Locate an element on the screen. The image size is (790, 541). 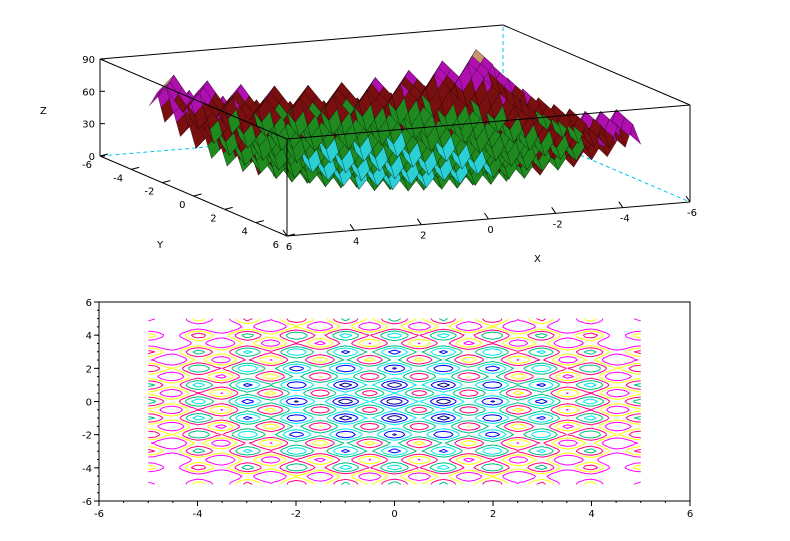
z-tick-label: 60 is located at coordinates (88, 92).